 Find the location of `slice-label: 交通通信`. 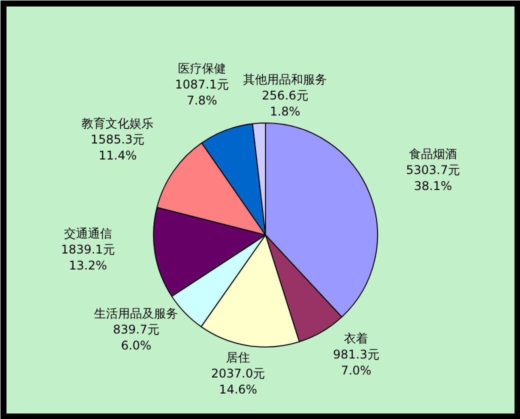

slice-label: 交通通信 is located at coordinates (88, 233).